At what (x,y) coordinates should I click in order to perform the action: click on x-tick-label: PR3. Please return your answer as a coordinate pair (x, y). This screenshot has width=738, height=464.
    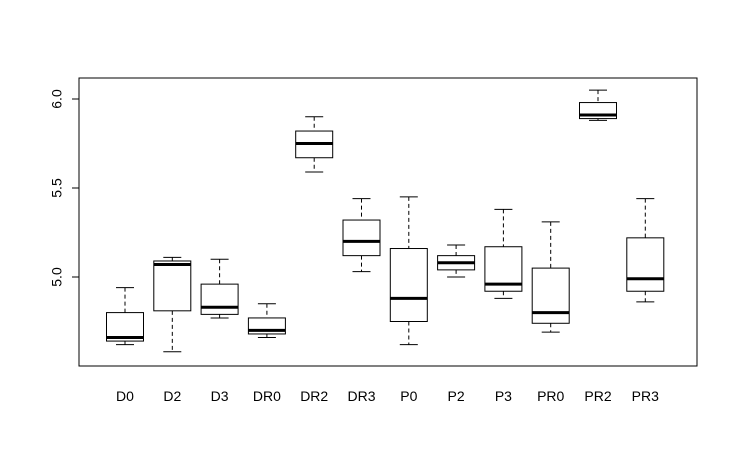
    Looking at the image, I should click on (645, 396).